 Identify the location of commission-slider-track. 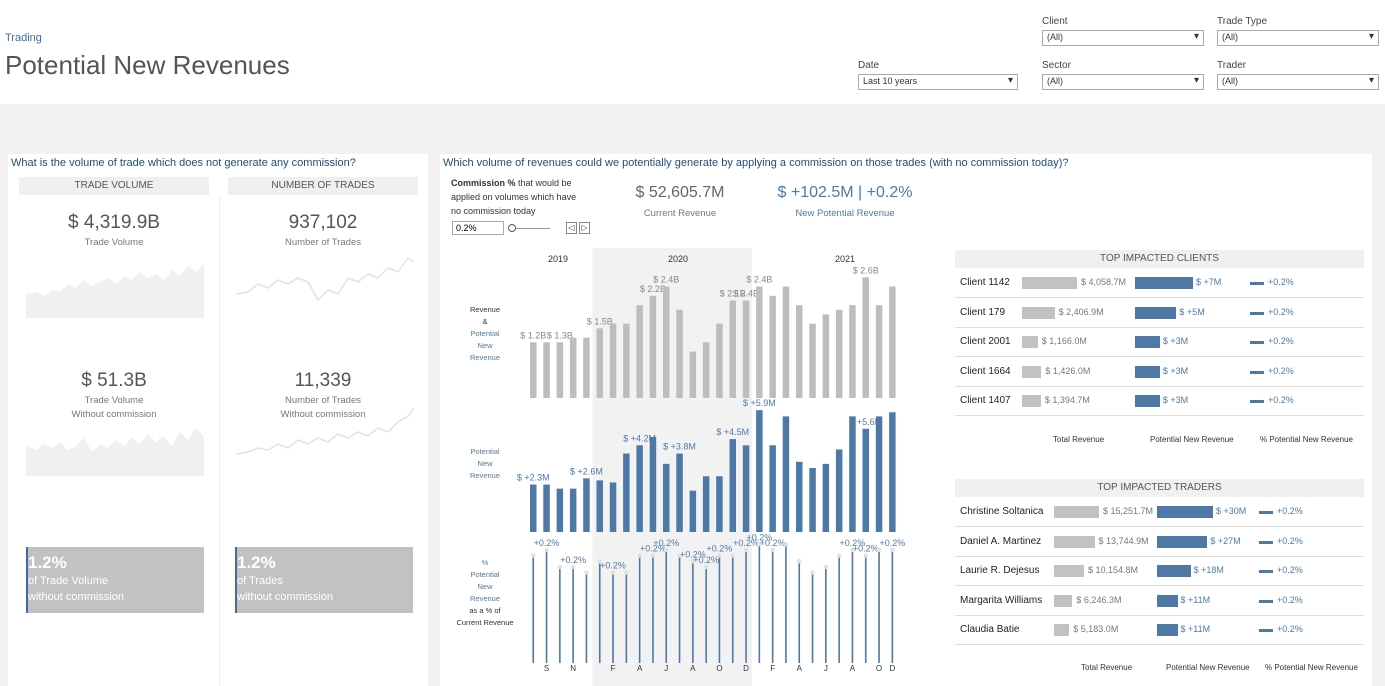
(531, 228).